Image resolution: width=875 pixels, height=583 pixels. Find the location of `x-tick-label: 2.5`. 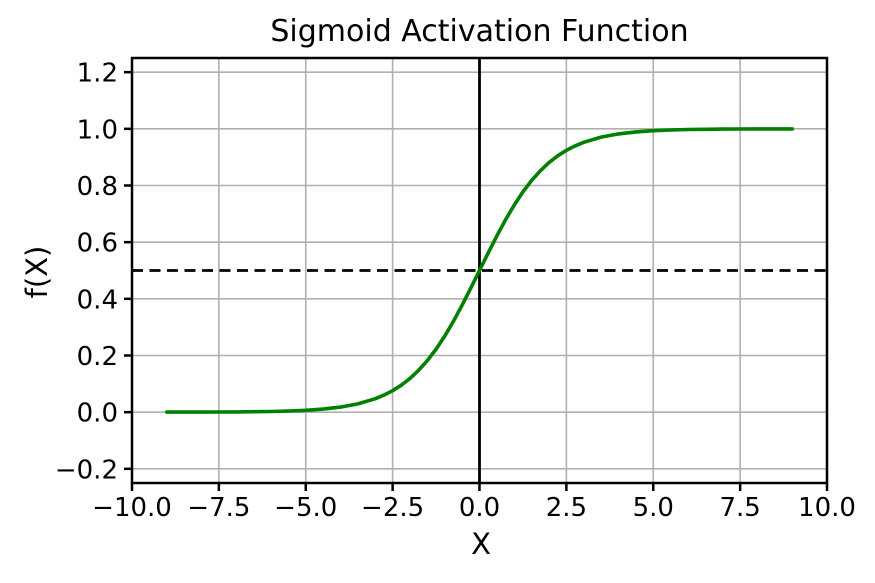

x-tick-label: 2.5 is located at coordinates (566, 508).